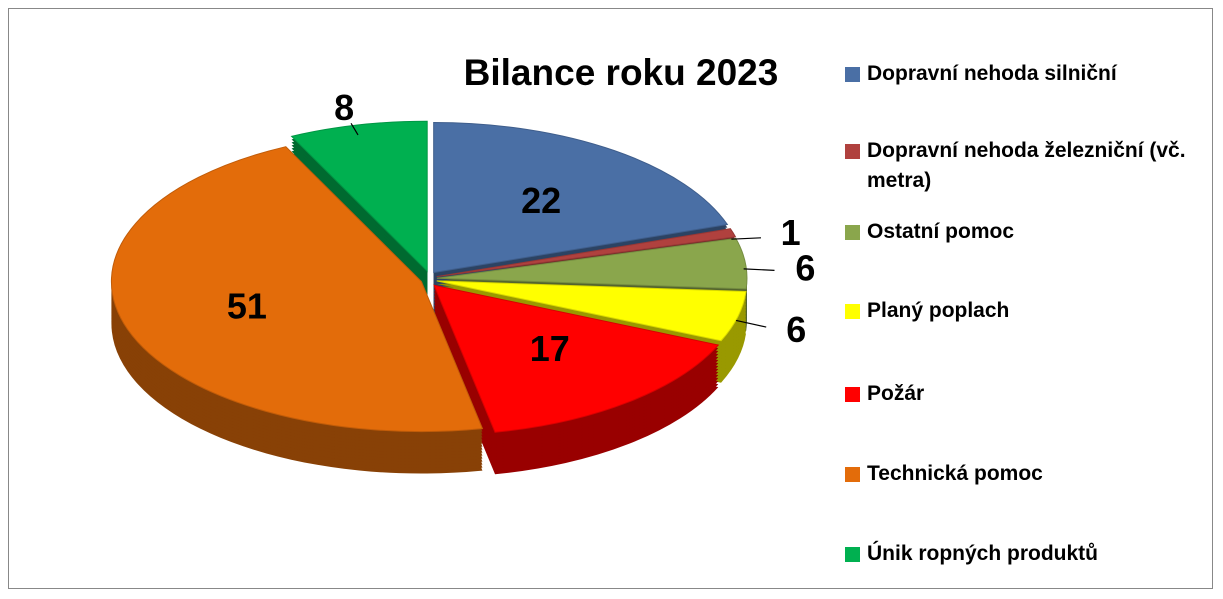 The height and width of the screenshot is (599, 1223). I want to click on data-label: 8, so click(344, 107).